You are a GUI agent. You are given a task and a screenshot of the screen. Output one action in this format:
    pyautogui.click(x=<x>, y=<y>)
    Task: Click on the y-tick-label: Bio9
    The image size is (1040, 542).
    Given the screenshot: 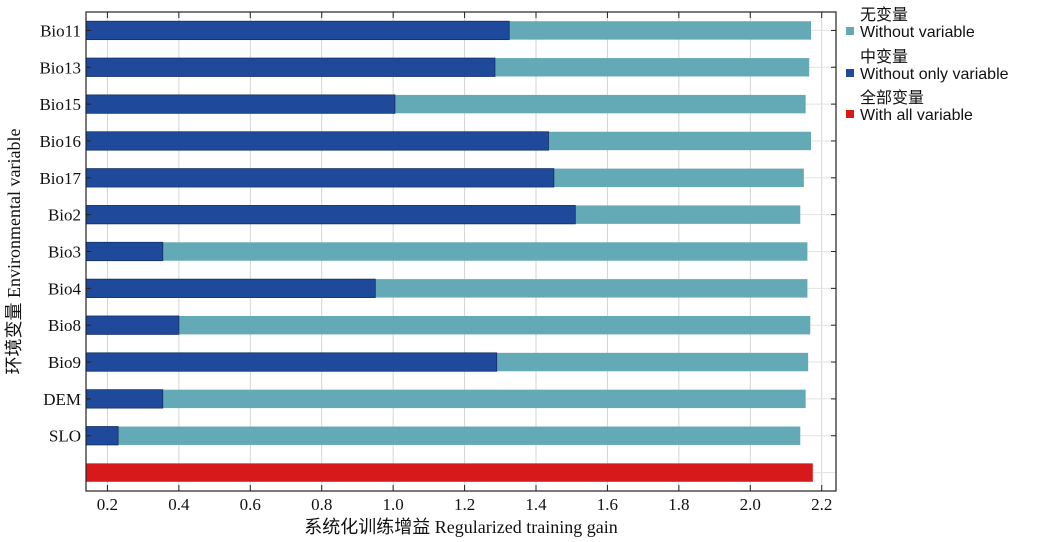 What is the action you would take?
    pyautogui.click(x=64, y=362)
    